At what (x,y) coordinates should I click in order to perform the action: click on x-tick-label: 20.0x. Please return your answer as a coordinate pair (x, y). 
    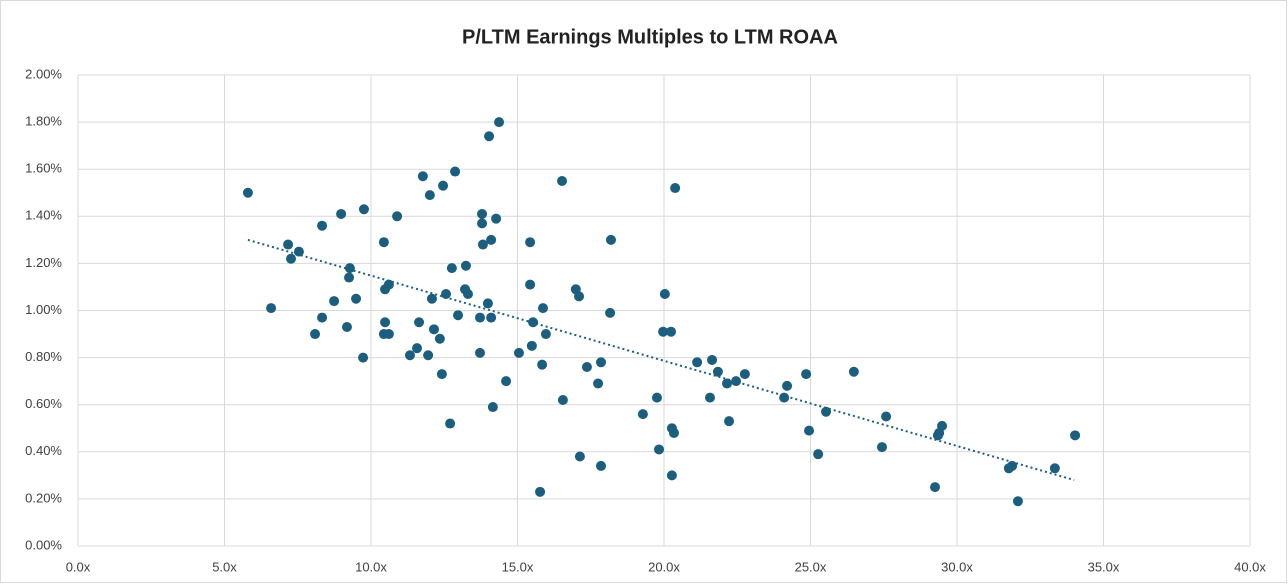
    Looking at the image, I should click on (664, 566).